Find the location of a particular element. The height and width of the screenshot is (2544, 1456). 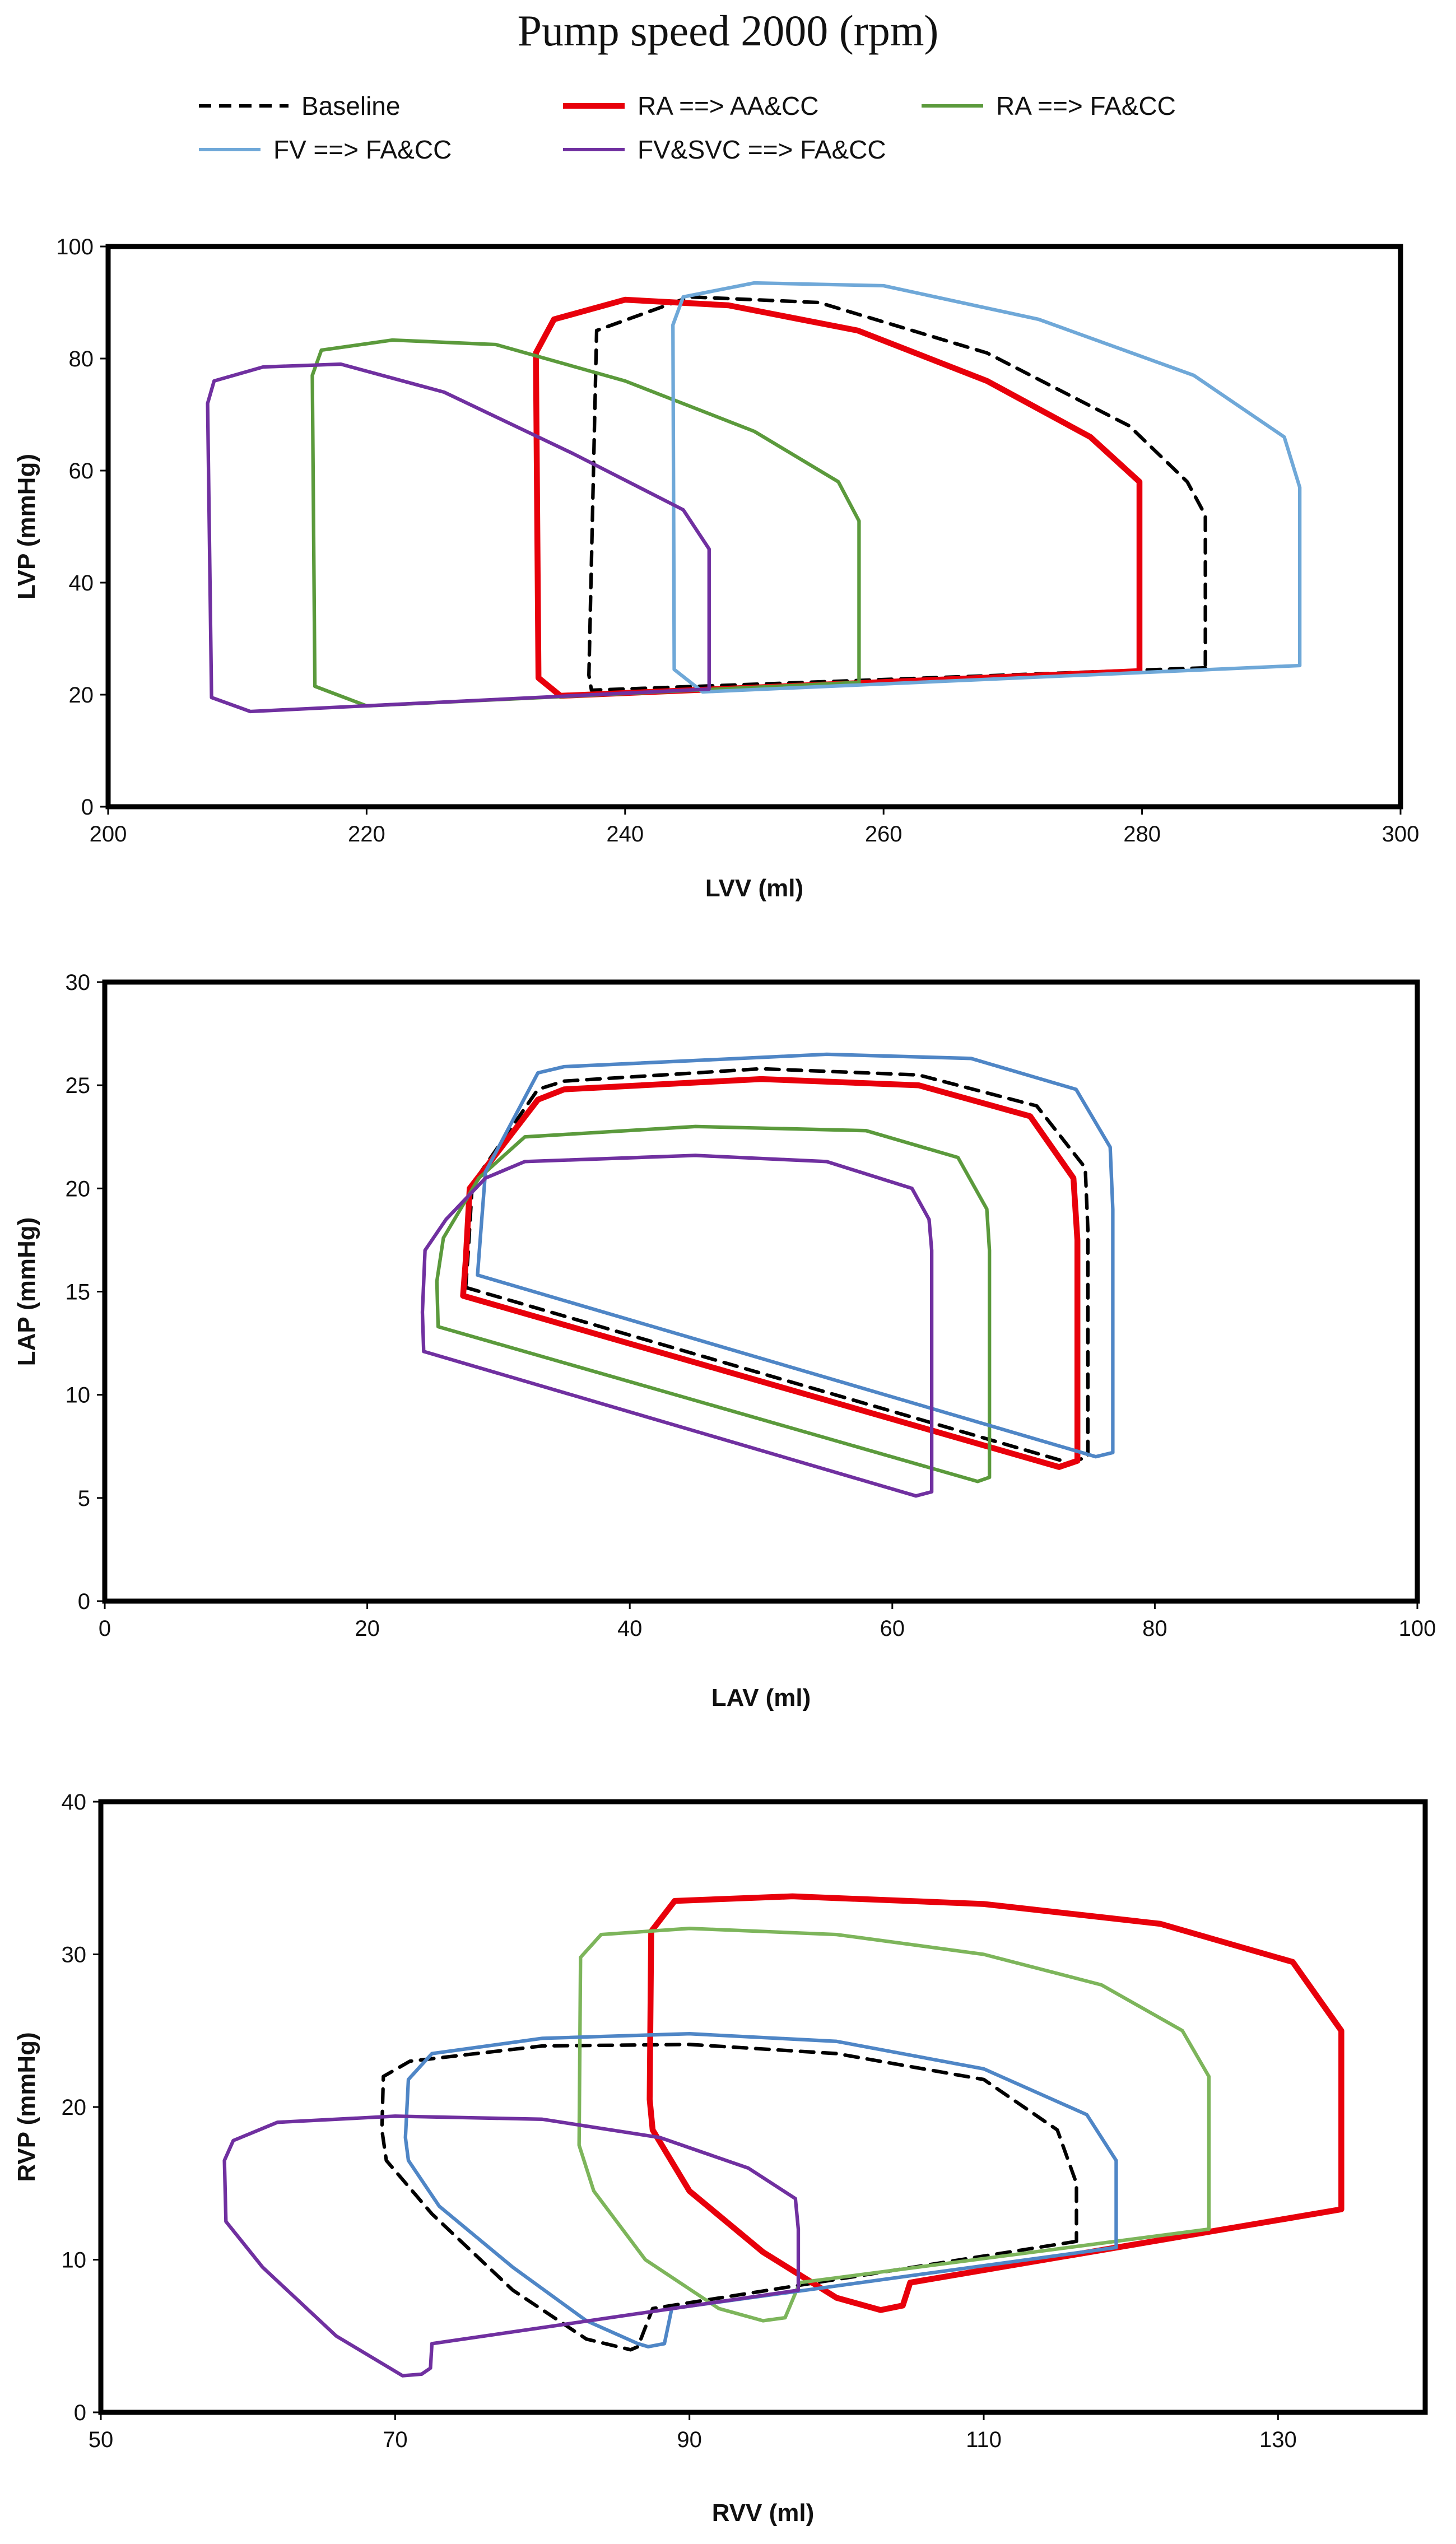

legend-item-fv-fa-cc: FV ==> FA&CC is located at coordinates (324, 150).